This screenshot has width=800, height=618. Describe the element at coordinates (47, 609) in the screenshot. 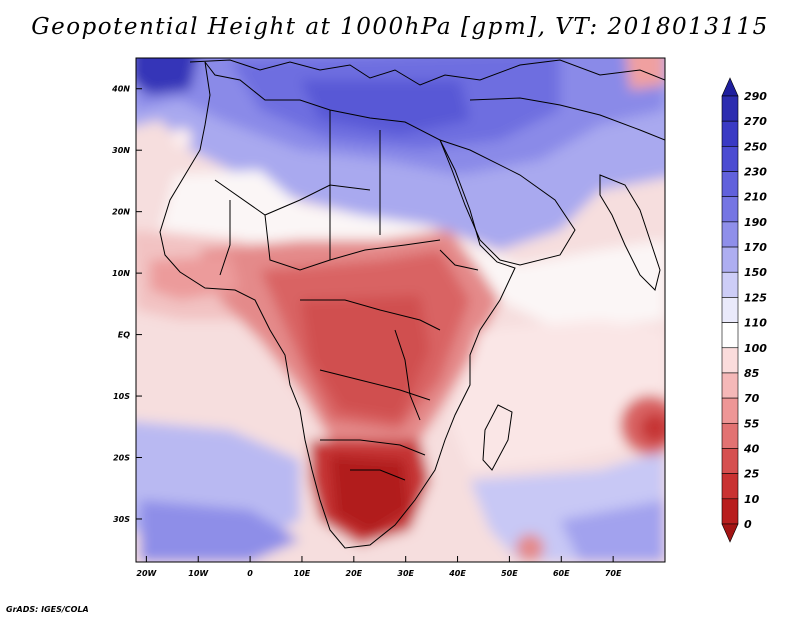

I see `grads-credit: GrADS: IGES/COLA` at that location.